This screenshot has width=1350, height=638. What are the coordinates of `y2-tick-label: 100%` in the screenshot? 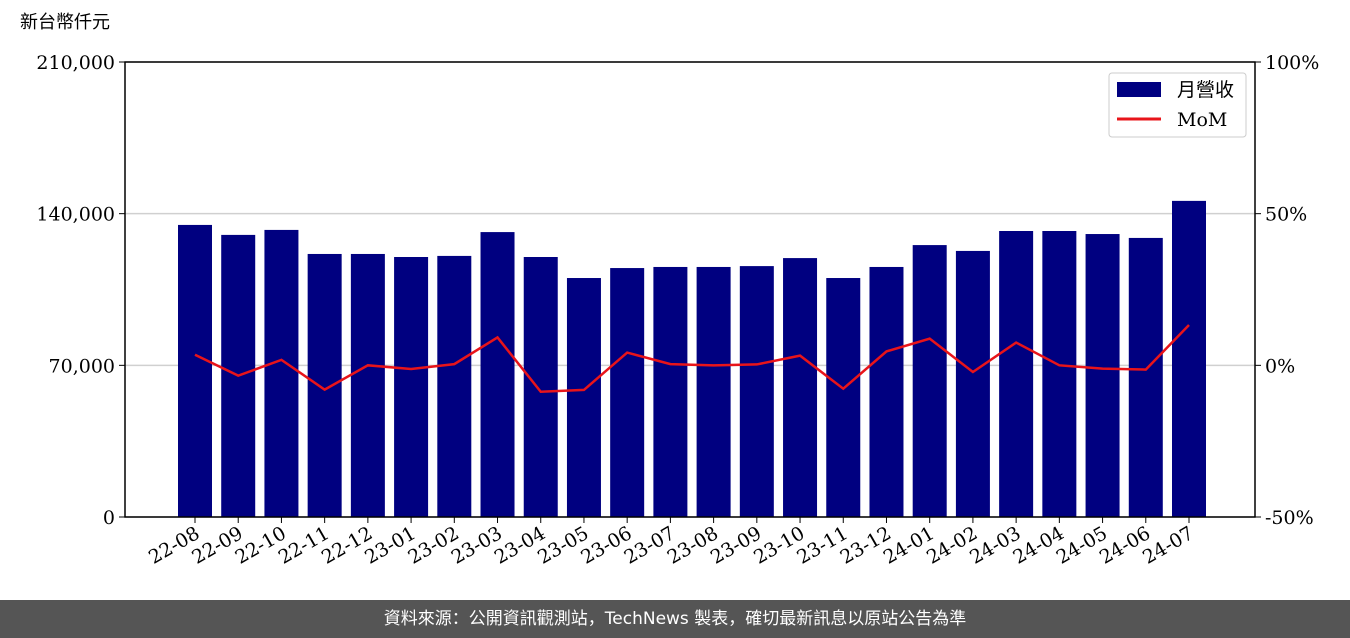 It's located at (1292, 63).